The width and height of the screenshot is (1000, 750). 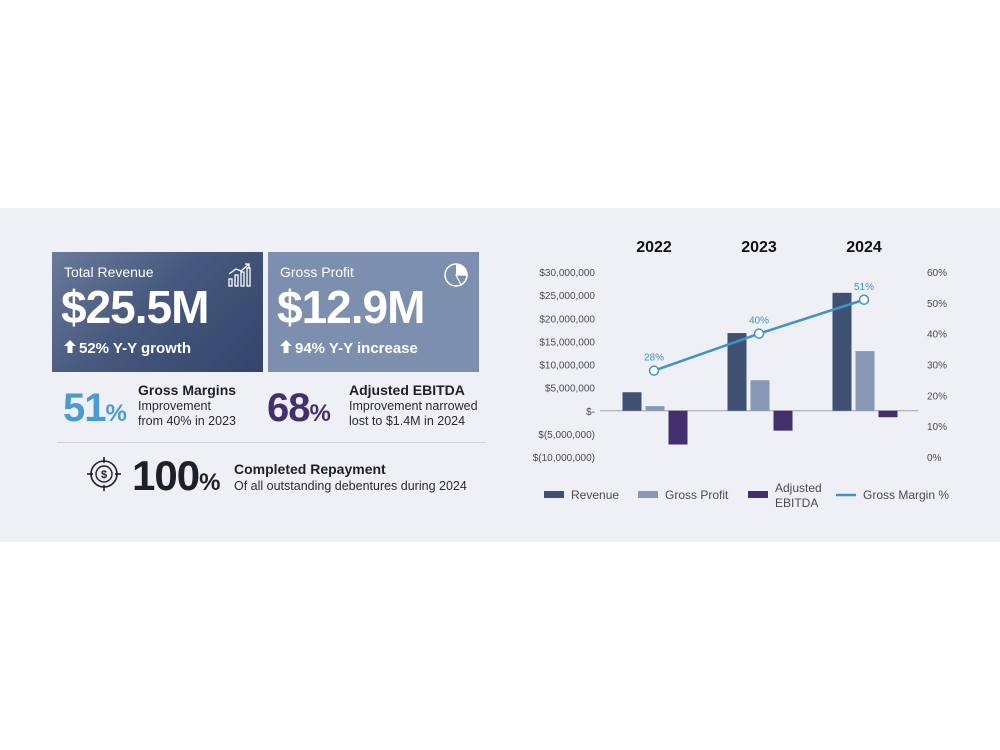 I want to click on gross-profit-card: Gross Profit $12.9M 94% Y-Y increase, so click(x=373, y=312).